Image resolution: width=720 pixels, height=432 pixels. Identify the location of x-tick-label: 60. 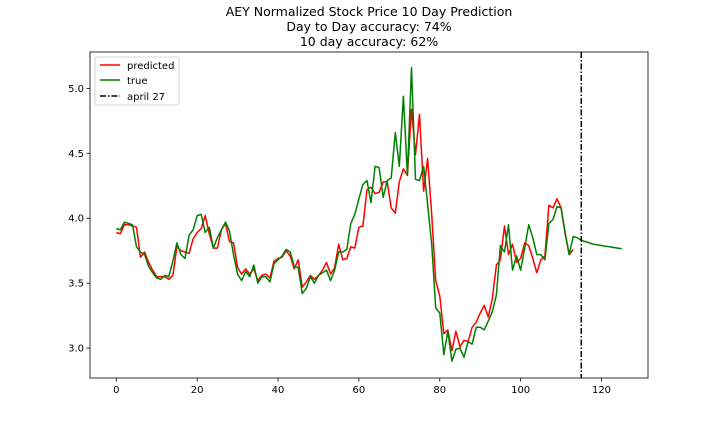
(359, 390).